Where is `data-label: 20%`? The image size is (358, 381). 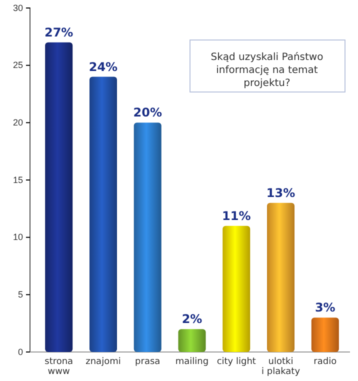
data-label: 20% is located at coordinates (147, 113).